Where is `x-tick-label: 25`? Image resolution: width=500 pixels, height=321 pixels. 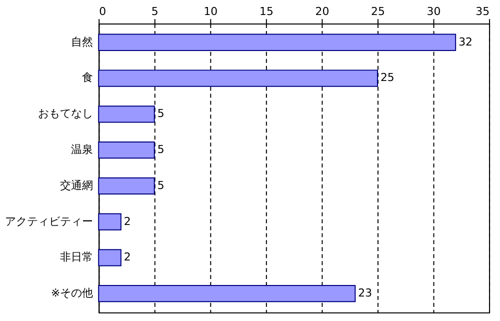 x-tick-label: 25 is located at coordinates (378, 11).